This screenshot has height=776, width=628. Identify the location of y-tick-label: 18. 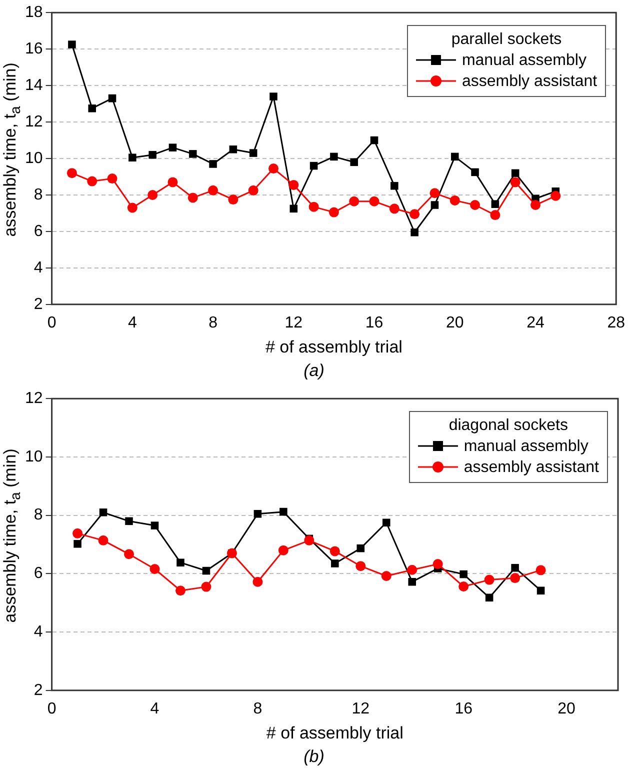
(34, 13).